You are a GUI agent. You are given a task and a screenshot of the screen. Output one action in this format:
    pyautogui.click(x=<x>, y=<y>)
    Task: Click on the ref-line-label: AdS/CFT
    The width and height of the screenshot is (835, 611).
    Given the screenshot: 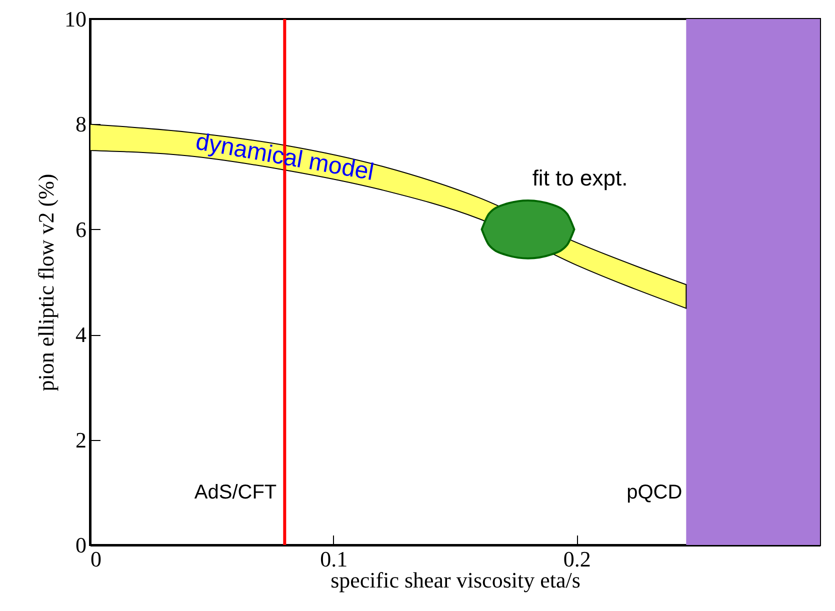 What is the action you would take?
    pyautogui.click(x=235, y=492)
    